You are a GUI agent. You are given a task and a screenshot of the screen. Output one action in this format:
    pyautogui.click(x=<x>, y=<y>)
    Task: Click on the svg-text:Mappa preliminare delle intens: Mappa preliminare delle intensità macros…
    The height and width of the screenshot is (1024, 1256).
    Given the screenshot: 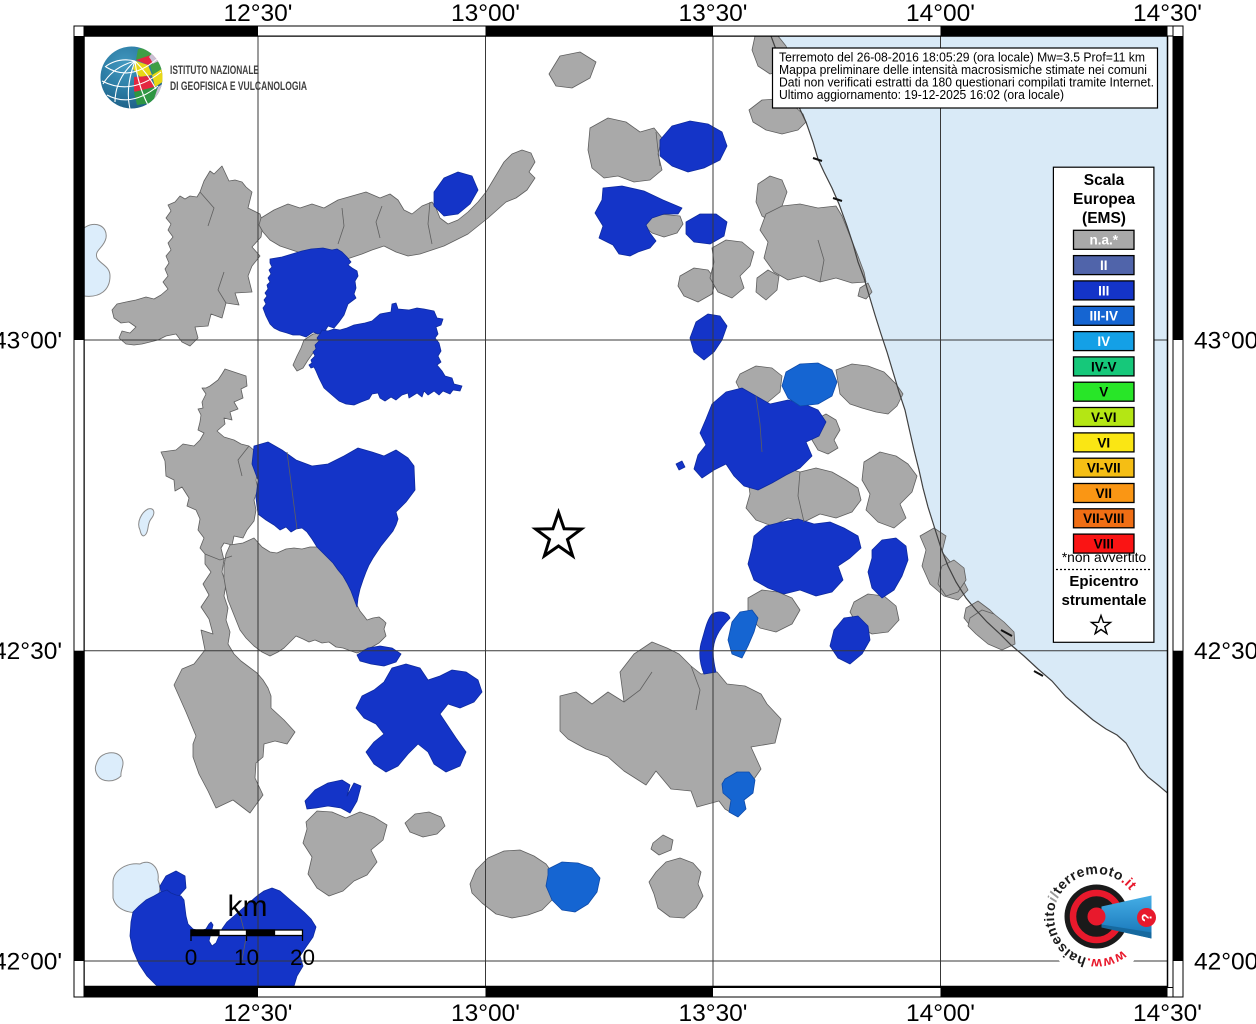 What is the action you would take?
    pyautogui.click(x=963, y=69)
    